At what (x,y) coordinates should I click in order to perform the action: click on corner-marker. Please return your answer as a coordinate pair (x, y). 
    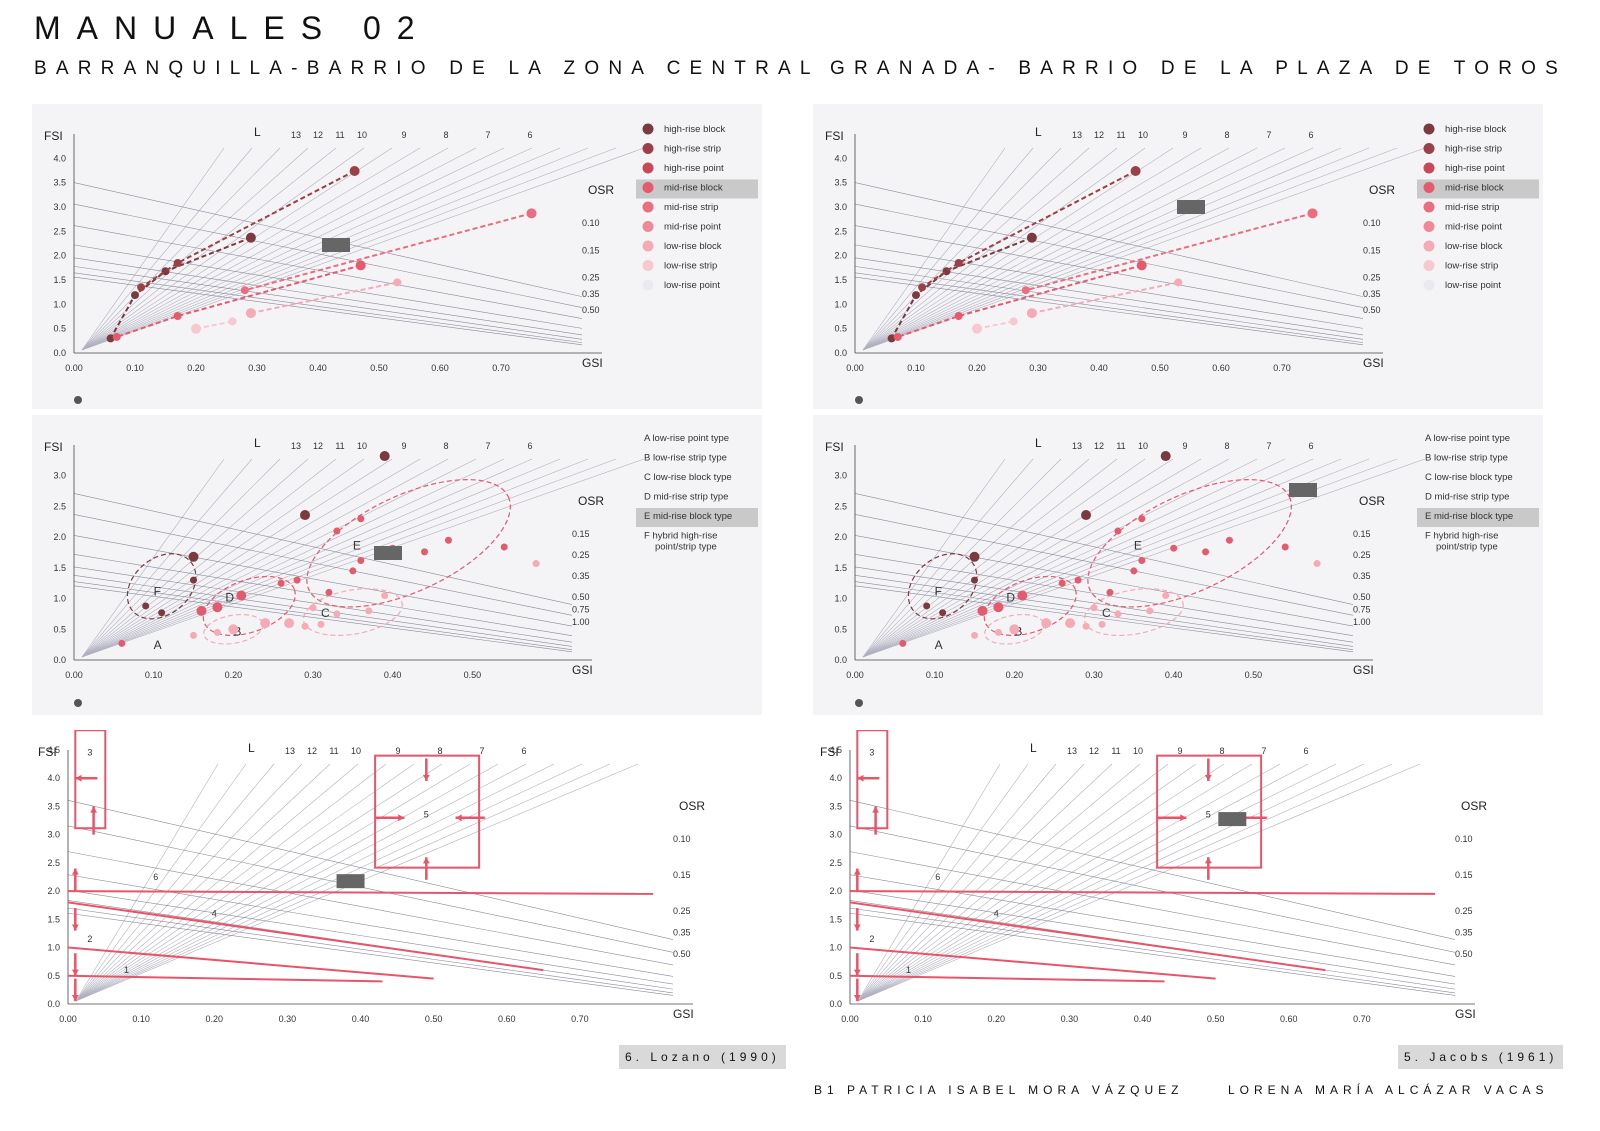
    Looking at the image, I should click on (859, 703).